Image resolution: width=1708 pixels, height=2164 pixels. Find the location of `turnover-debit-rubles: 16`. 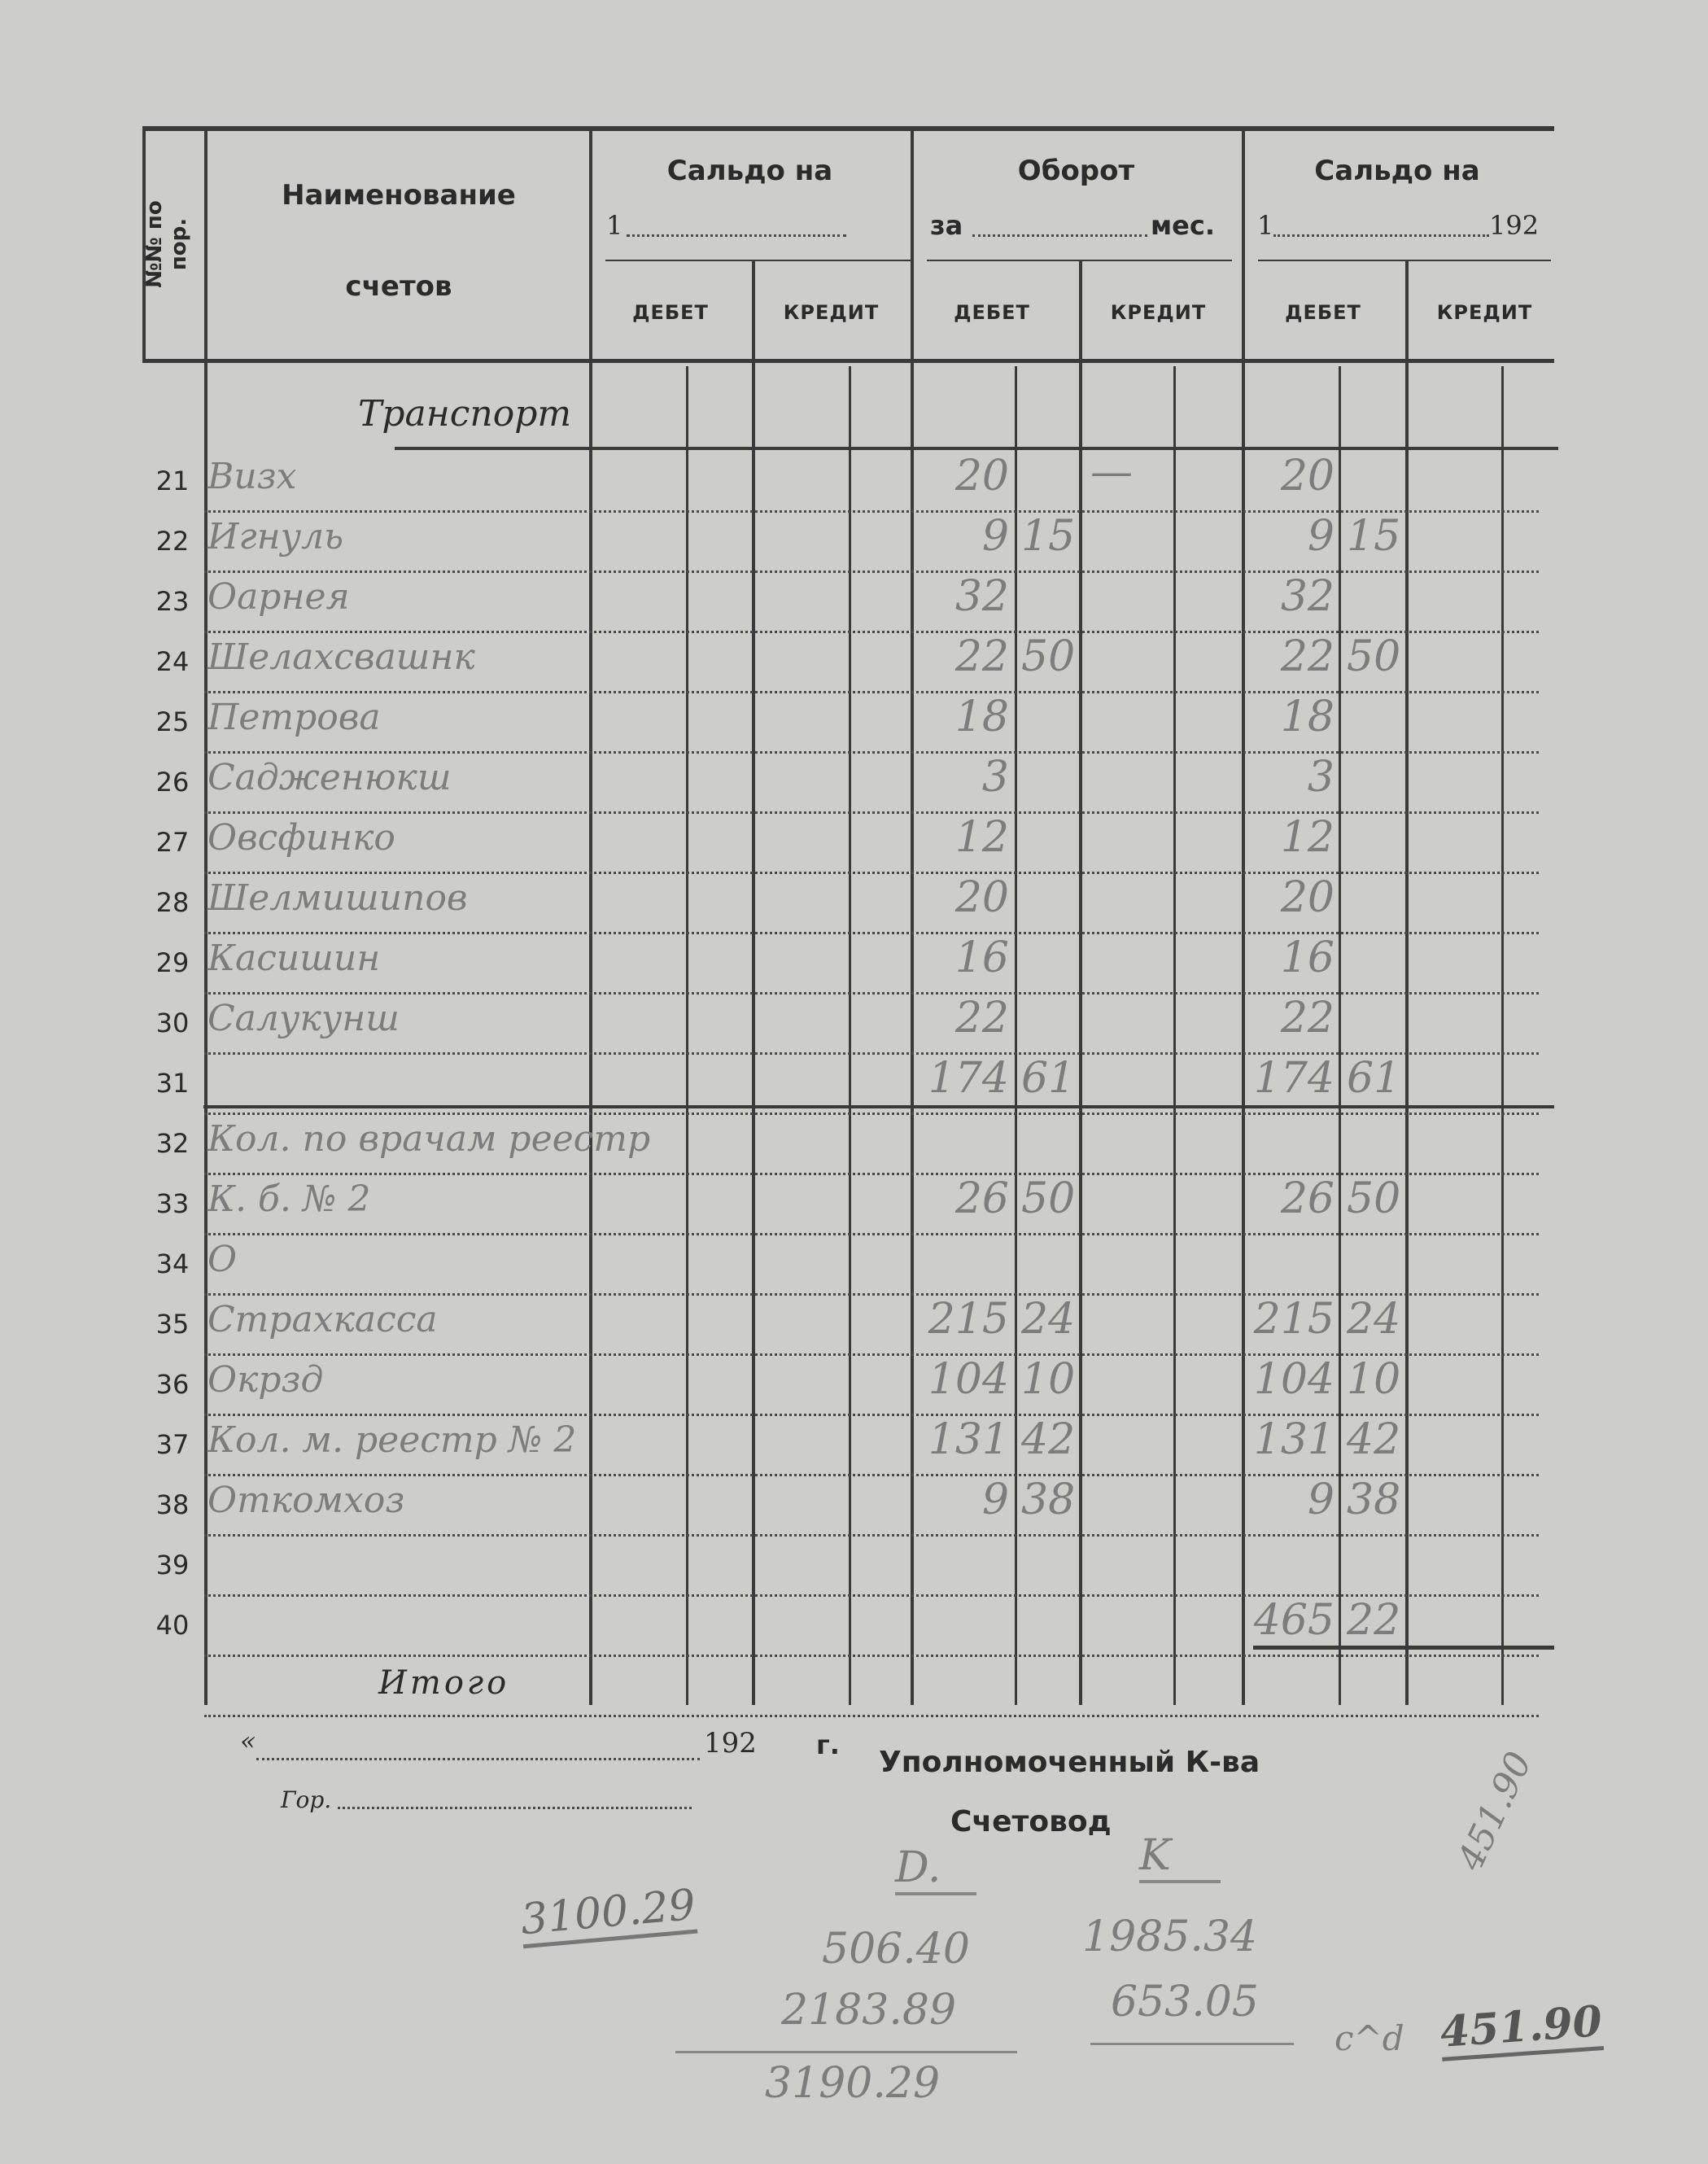

turnover-debit-rubles: 16 is located at coordinates (982, 957).